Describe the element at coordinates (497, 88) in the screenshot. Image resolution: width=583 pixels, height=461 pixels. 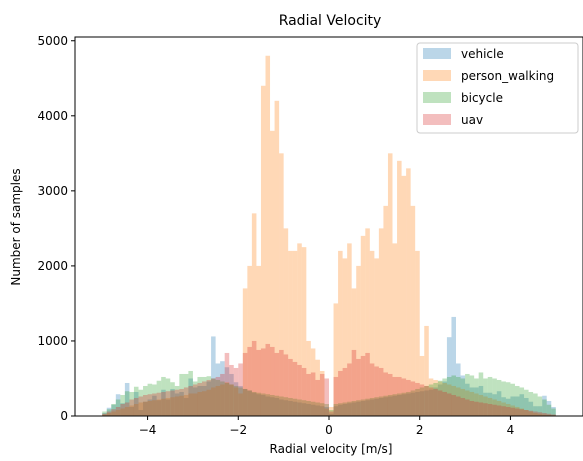
I see `legend-box` at that location.